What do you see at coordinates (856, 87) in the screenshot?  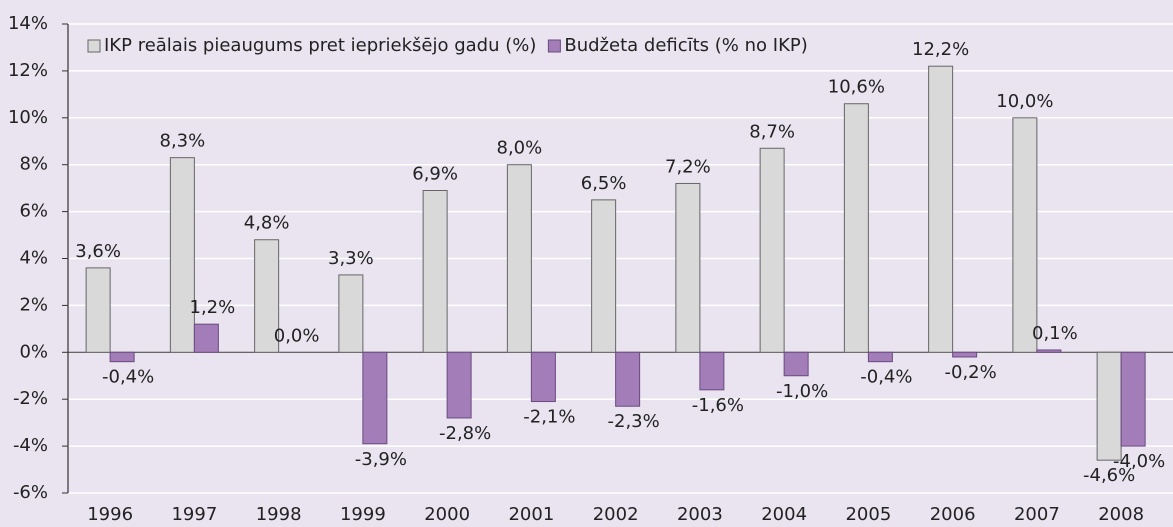 I see `data-label: 10,6%` at bounding box center [856, 87].